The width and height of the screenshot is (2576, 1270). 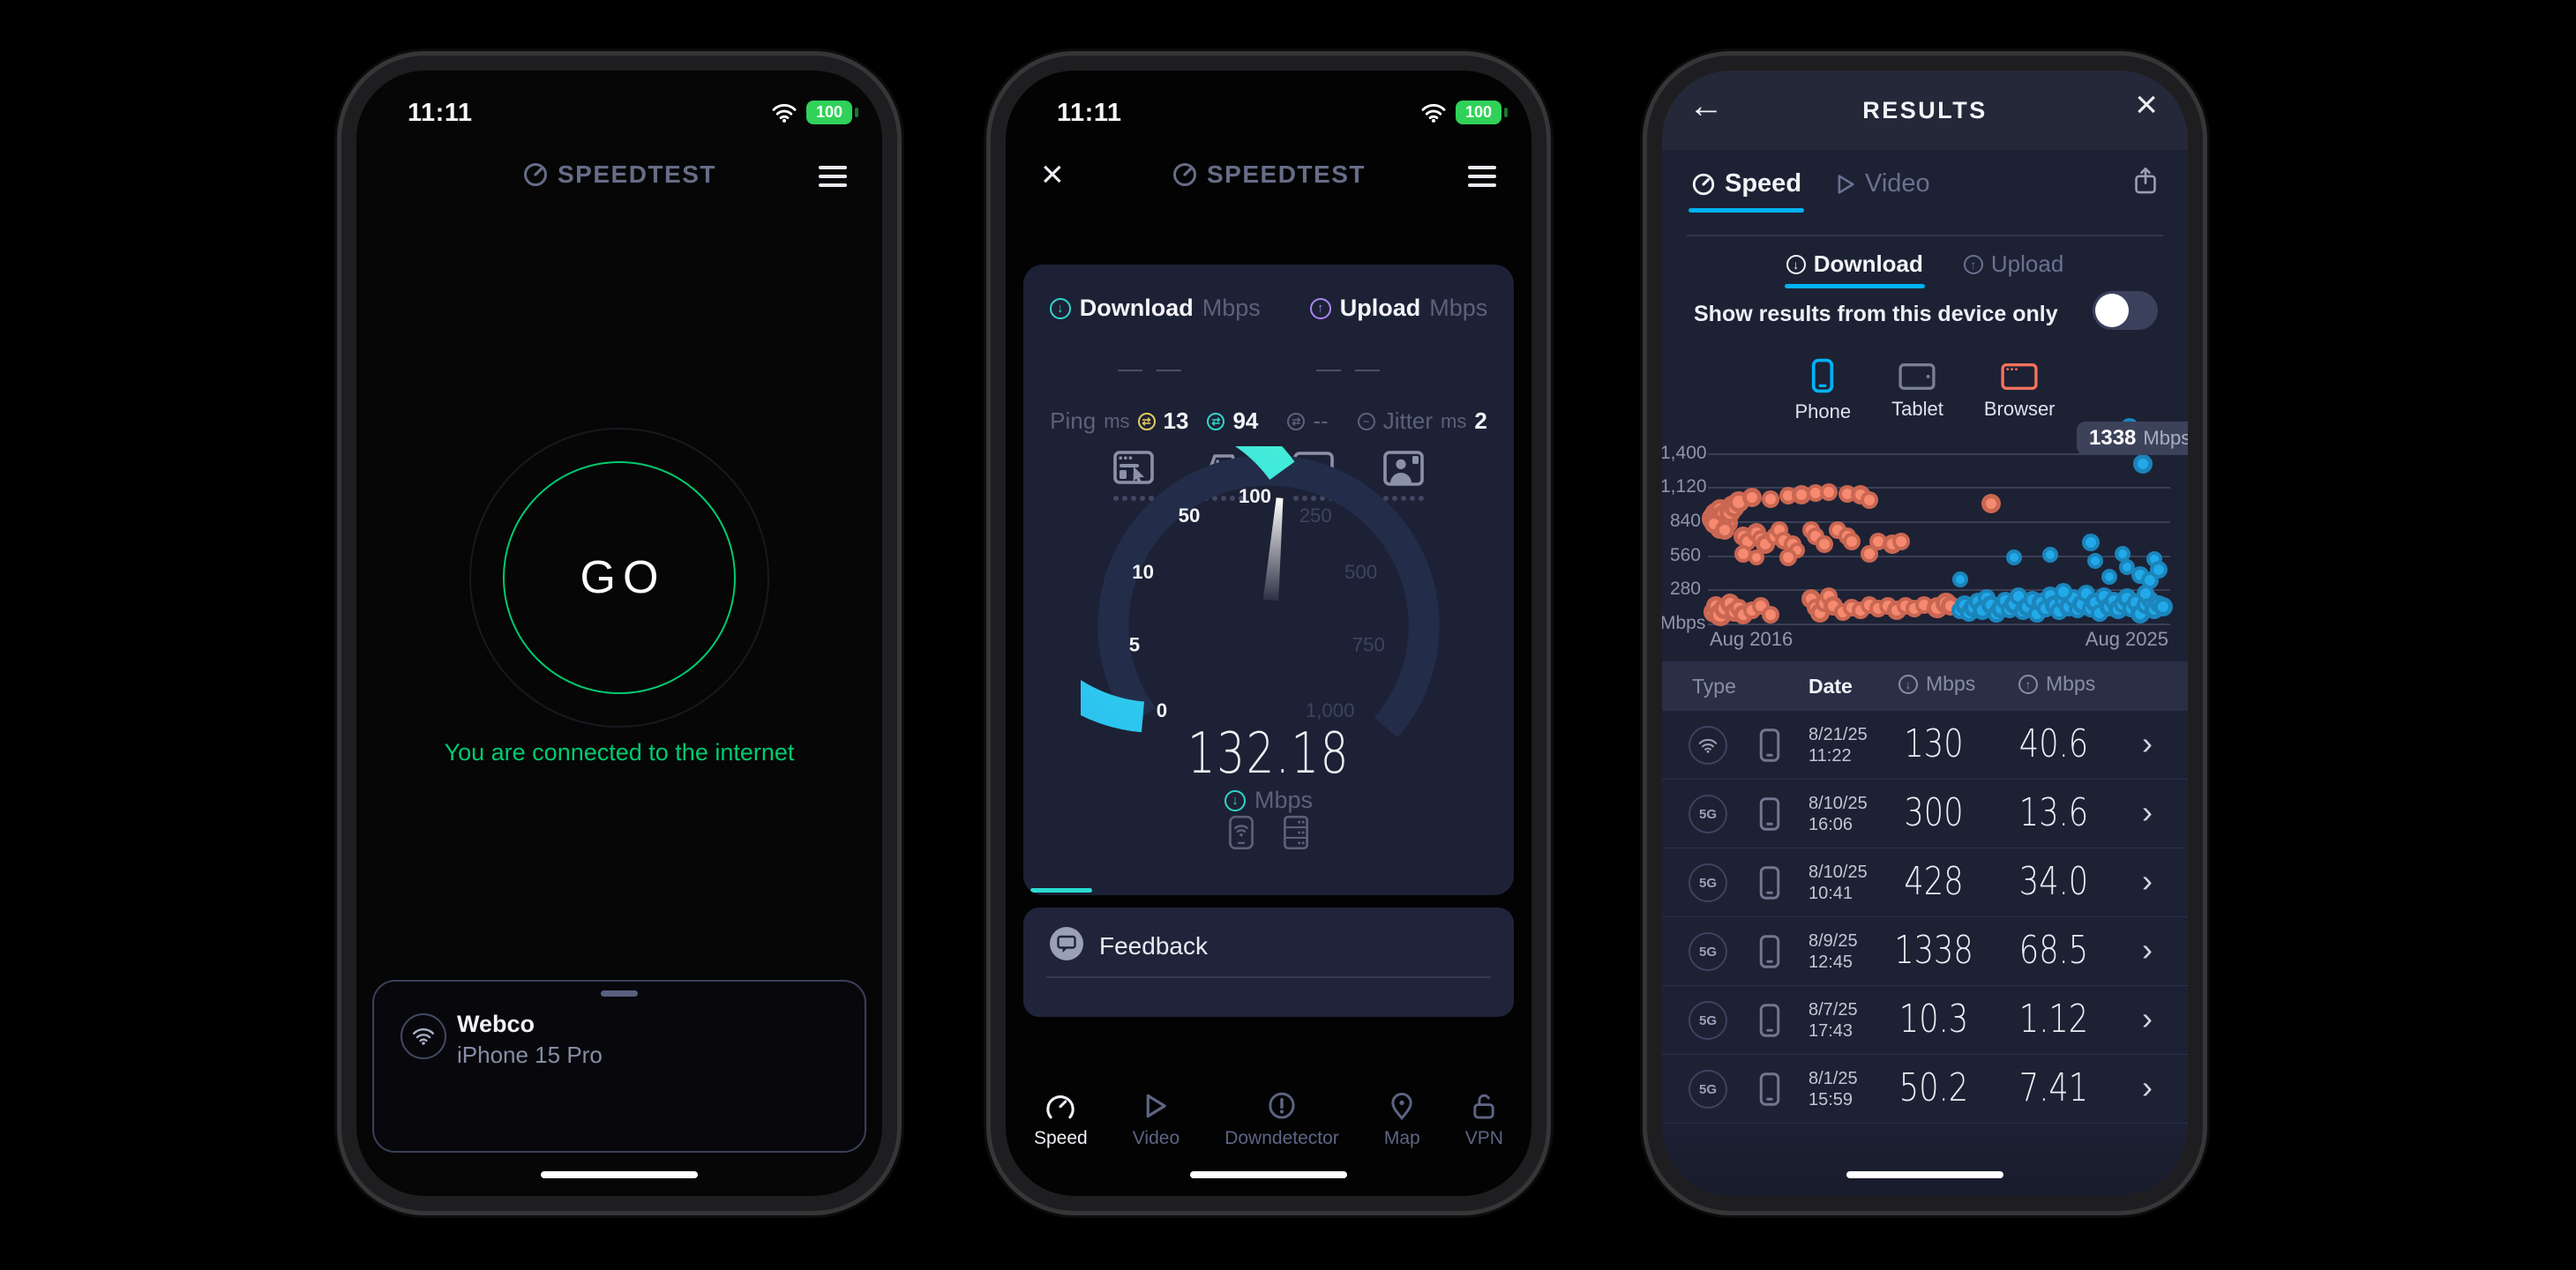 What do you see at coordinates (1868, 263) in the screenshot?
I see `subtab-label: Download` at bounding box center [1868, 263].